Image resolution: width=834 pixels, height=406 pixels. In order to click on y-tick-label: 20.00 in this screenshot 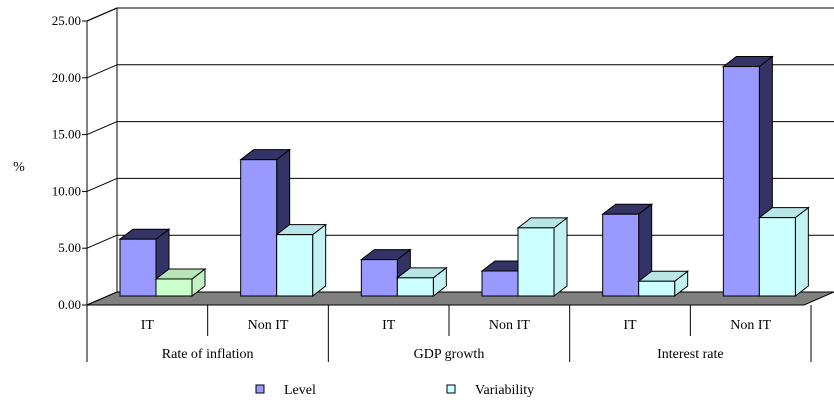, I will do `click(66, 77)`.